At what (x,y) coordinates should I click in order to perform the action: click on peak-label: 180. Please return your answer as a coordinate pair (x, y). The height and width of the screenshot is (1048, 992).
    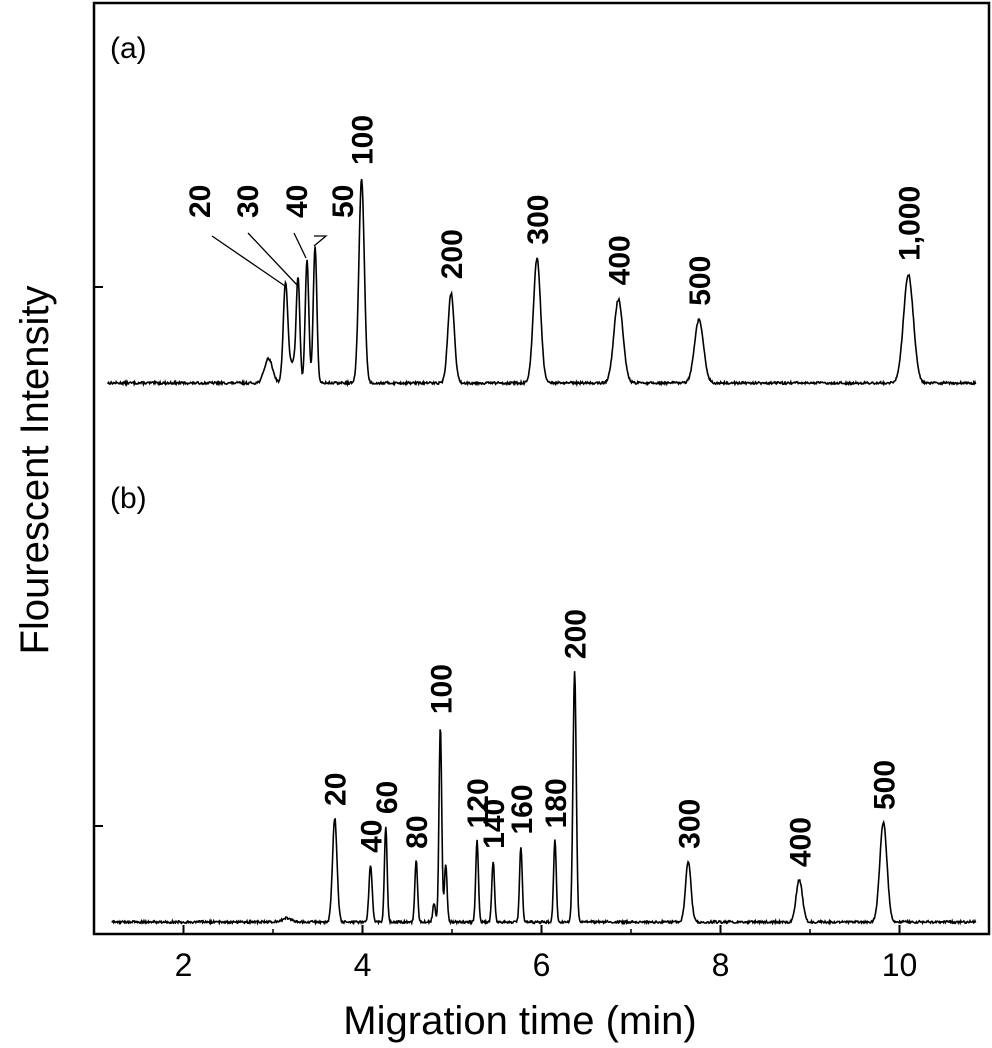
    Looking at the image, I should click on (556, 803).